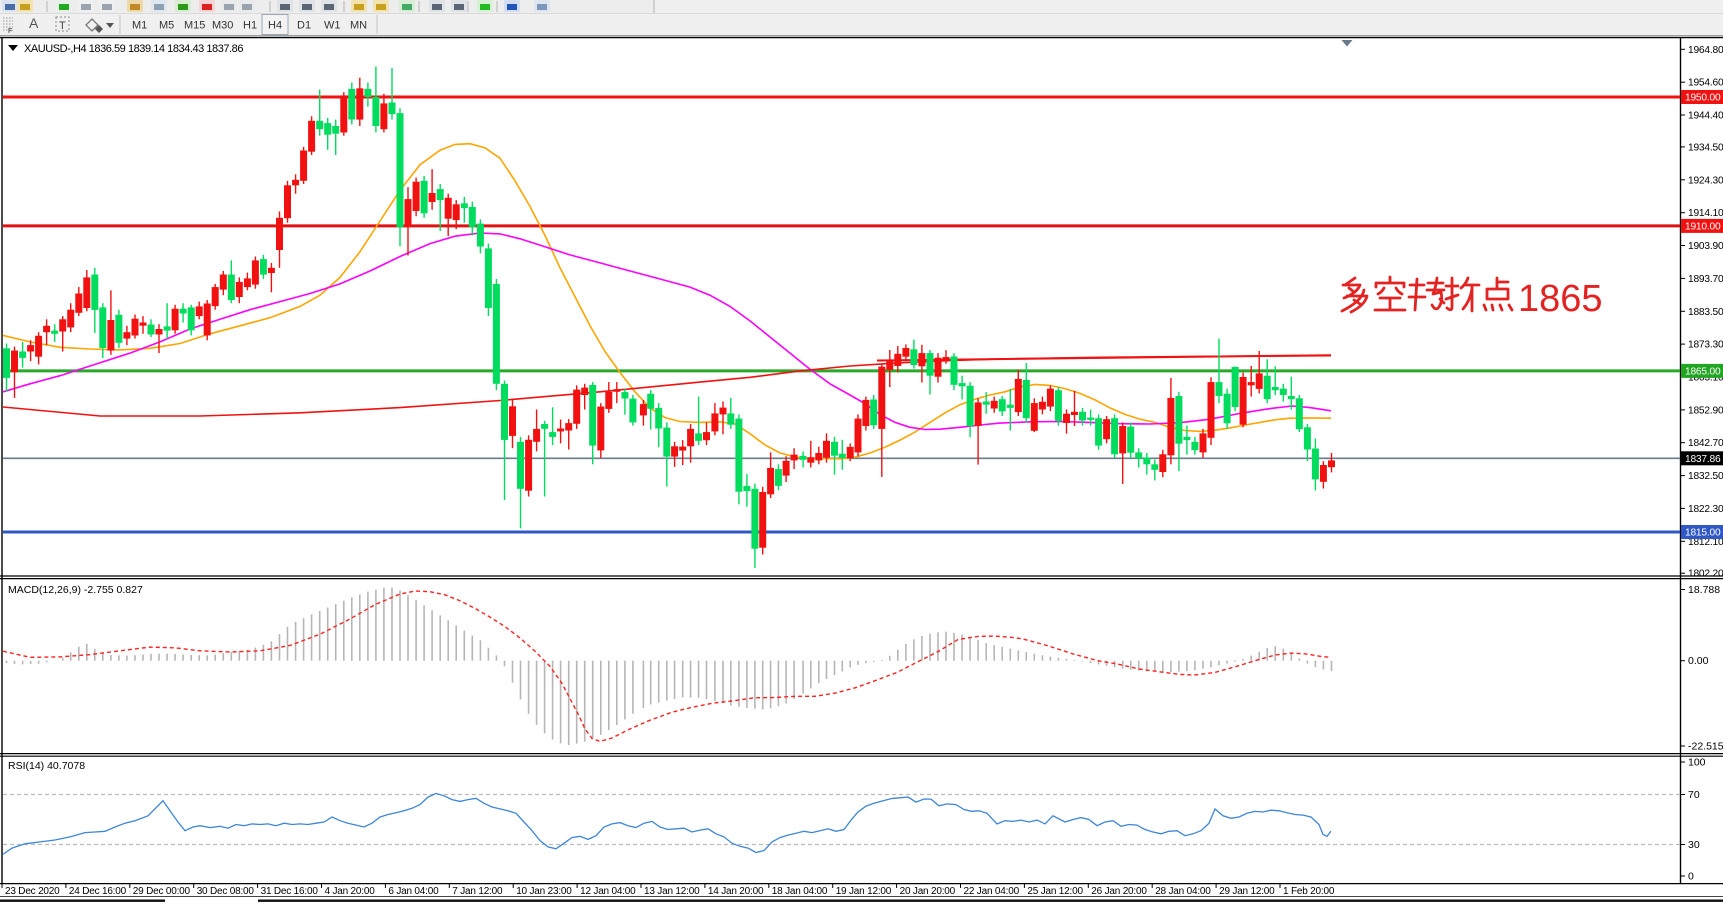 The width and height of the screenshot is (1723, 907). I want to click on svg-text: 29 Jan 12:00, so click(1247, 891).